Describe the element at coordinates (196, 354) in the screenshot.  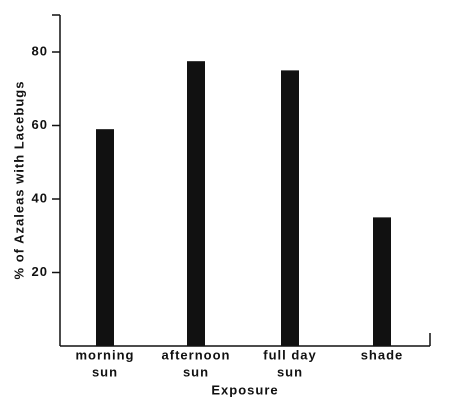
I see `x-tick-label: afternoon` at that location.